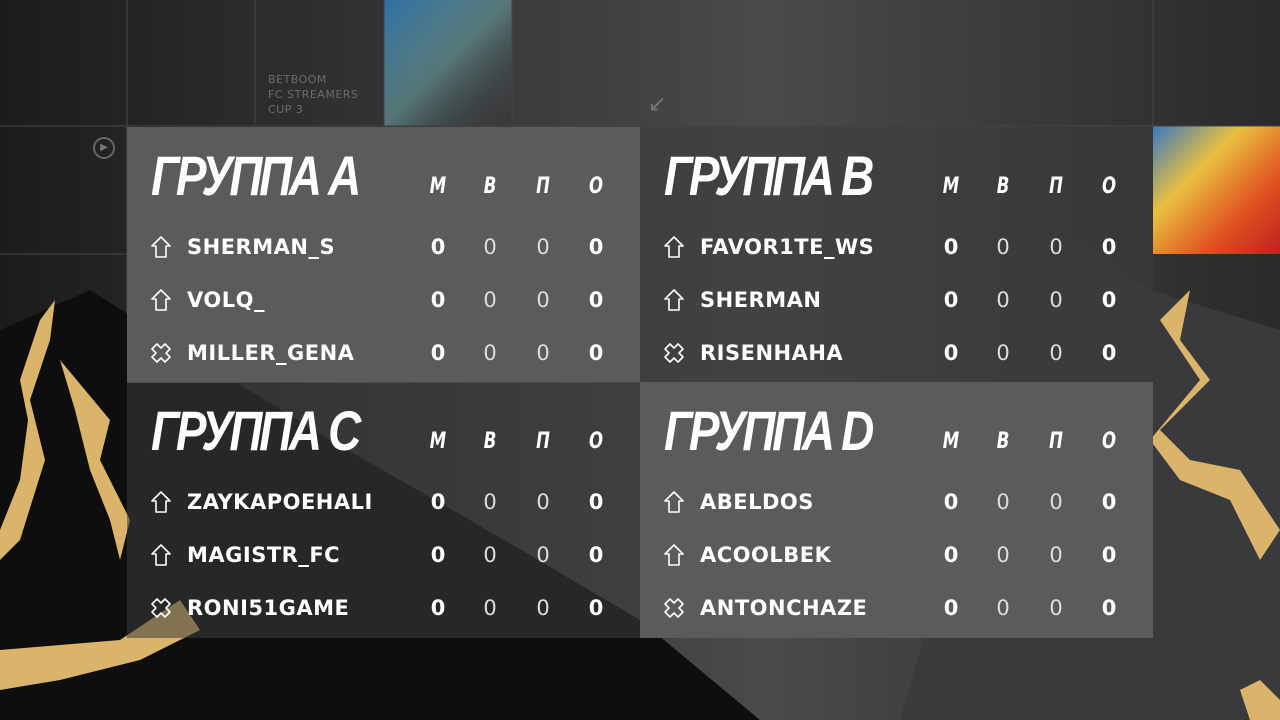 This screenshot has width=1280, height=720. What do you see at coordinates (261, 247) in the screenshot?
I see `player-name: SHERMAN_S` at bounding box center [261, 247].